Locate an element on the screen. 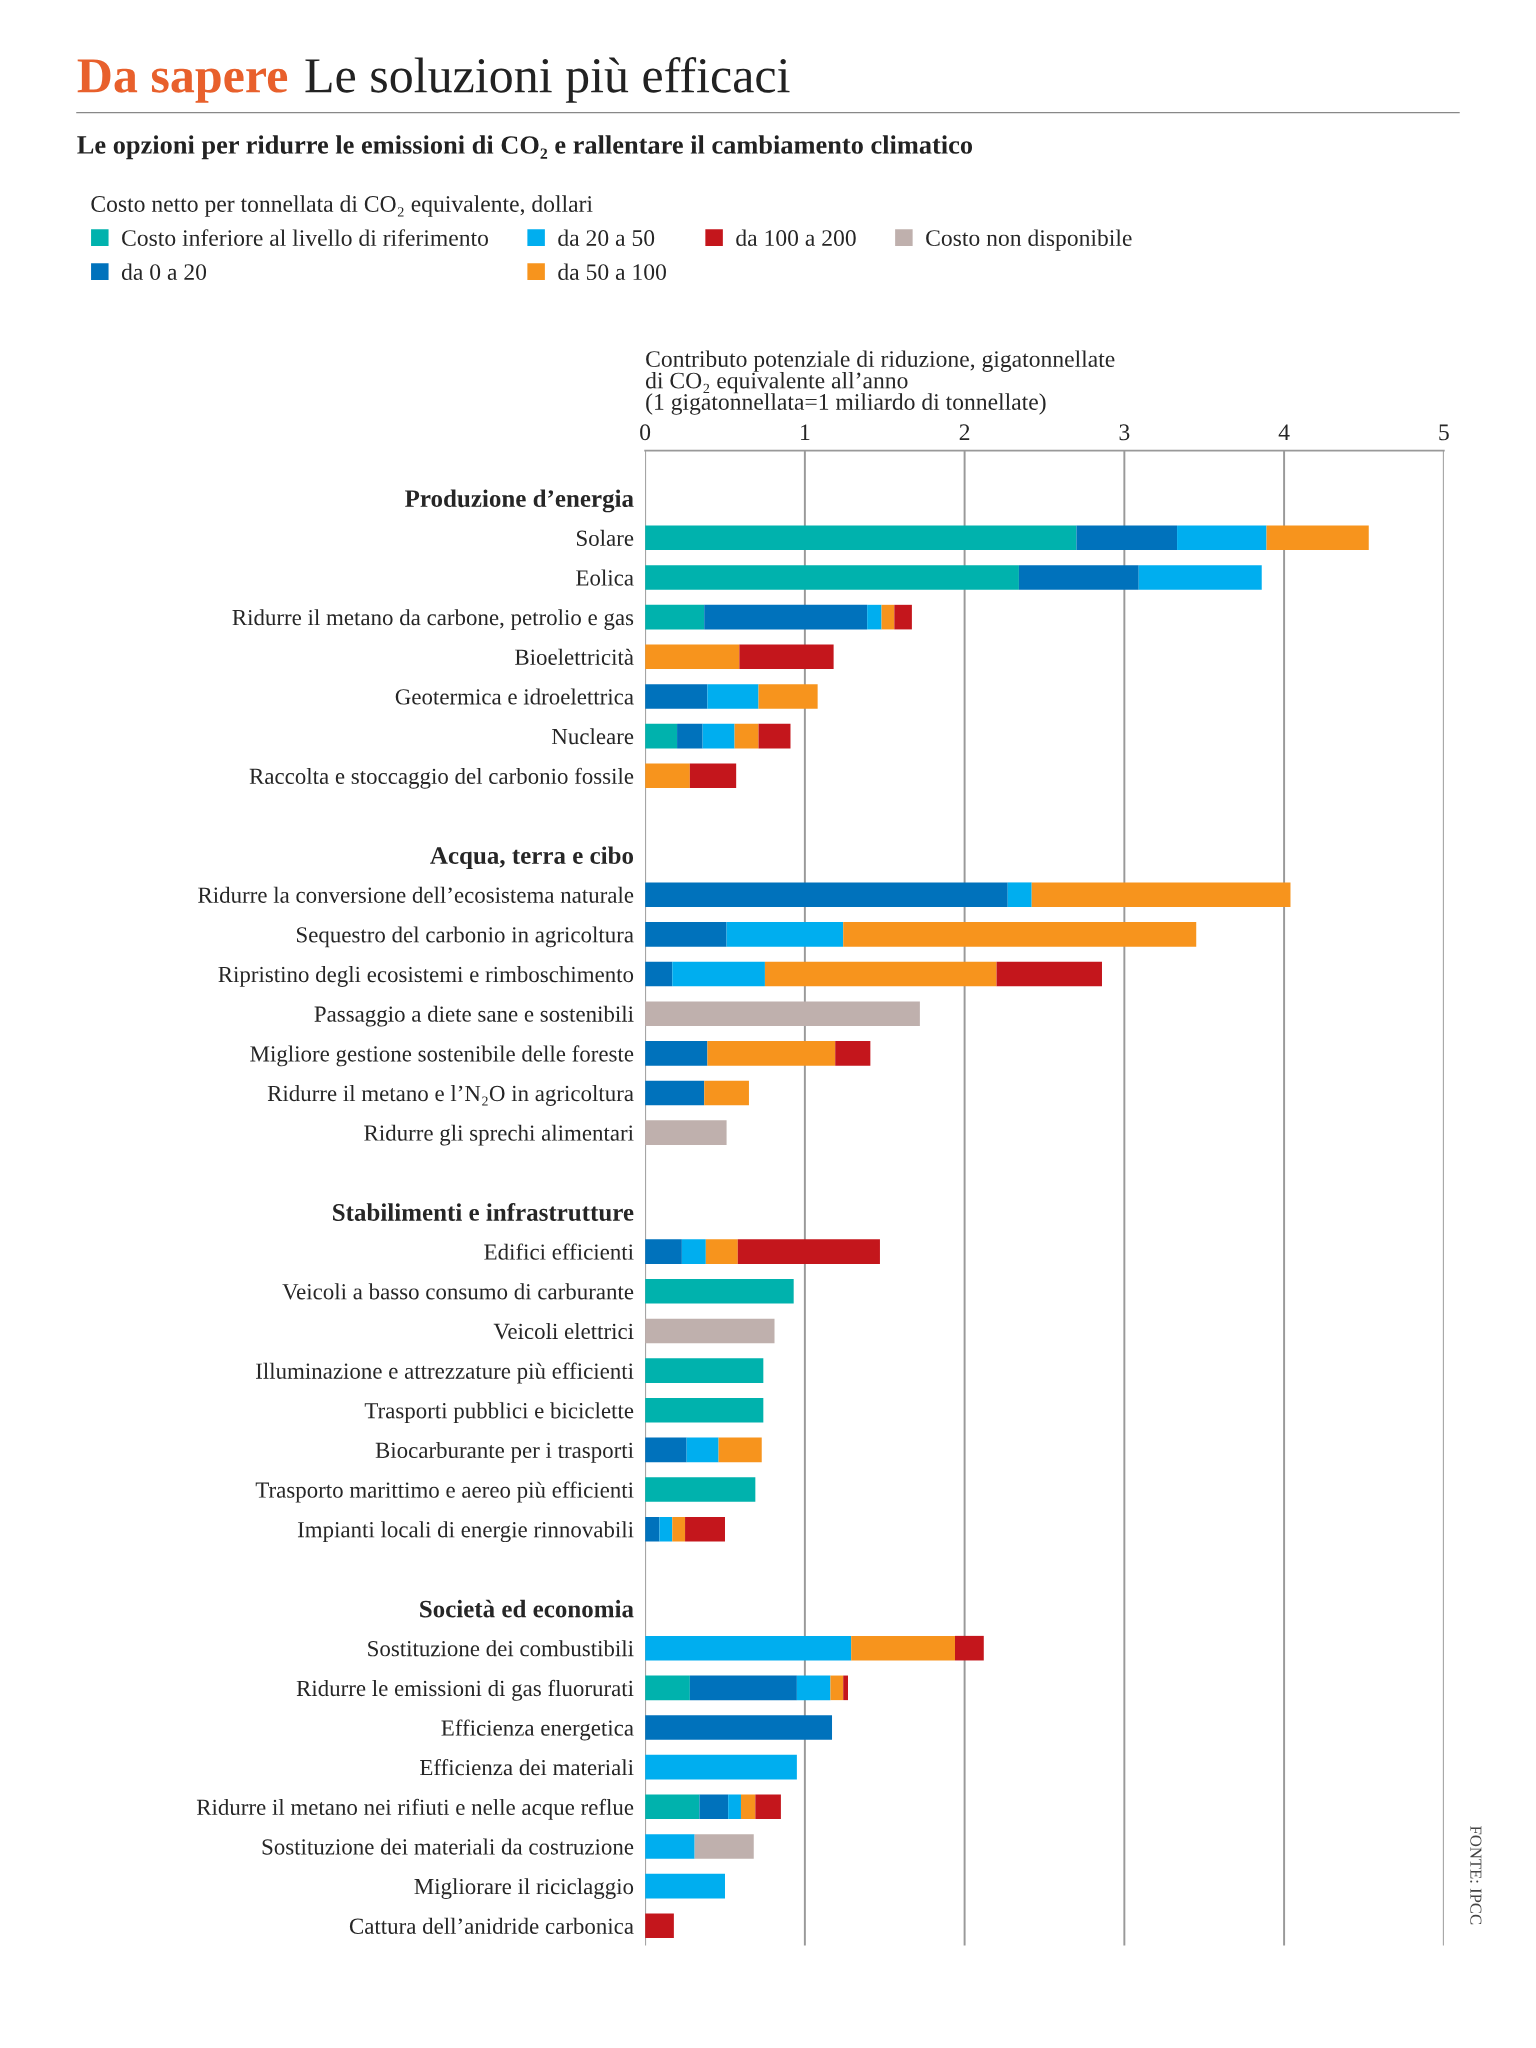  legend-label: Costo non disponibile is located at coordinates (1029, 240).